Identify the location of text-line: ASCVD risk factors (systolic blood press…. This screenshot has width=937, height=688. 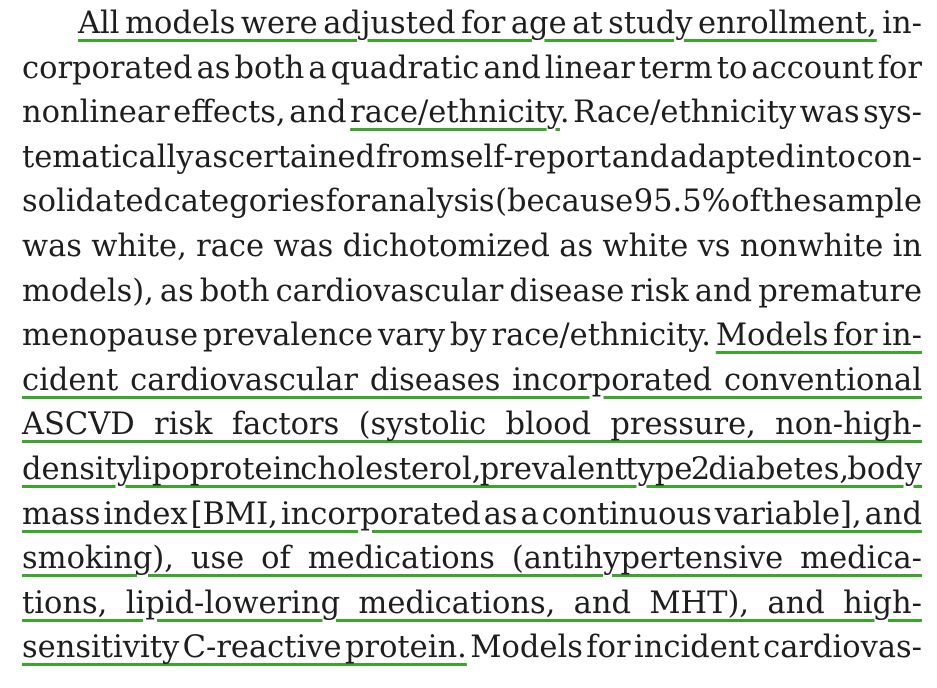
(472, 425).